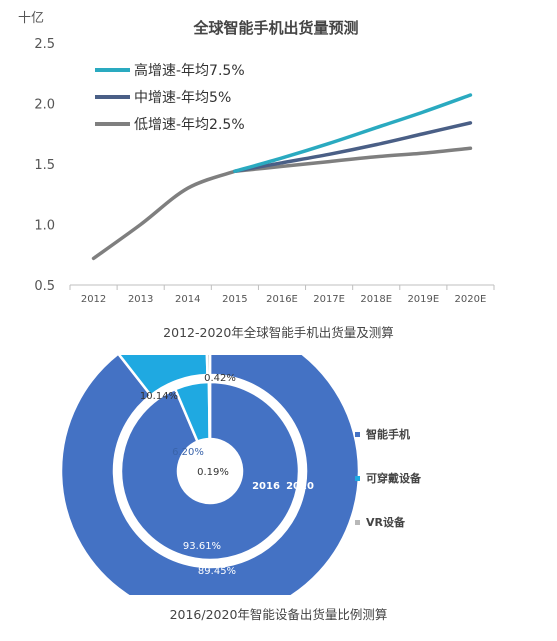 The width and height of the screenshot is (557, 641). Describe the element at coordinates (202, 546) in the screenshot. I see `donut-value-label: 93.61%` at that location.